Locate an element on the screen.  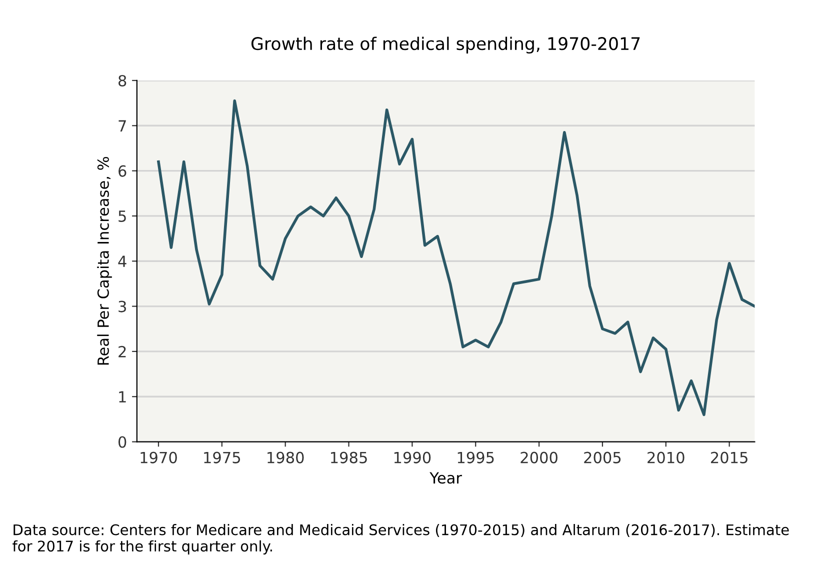
y-tick-label: 8 is located at coordinates (122, 80).